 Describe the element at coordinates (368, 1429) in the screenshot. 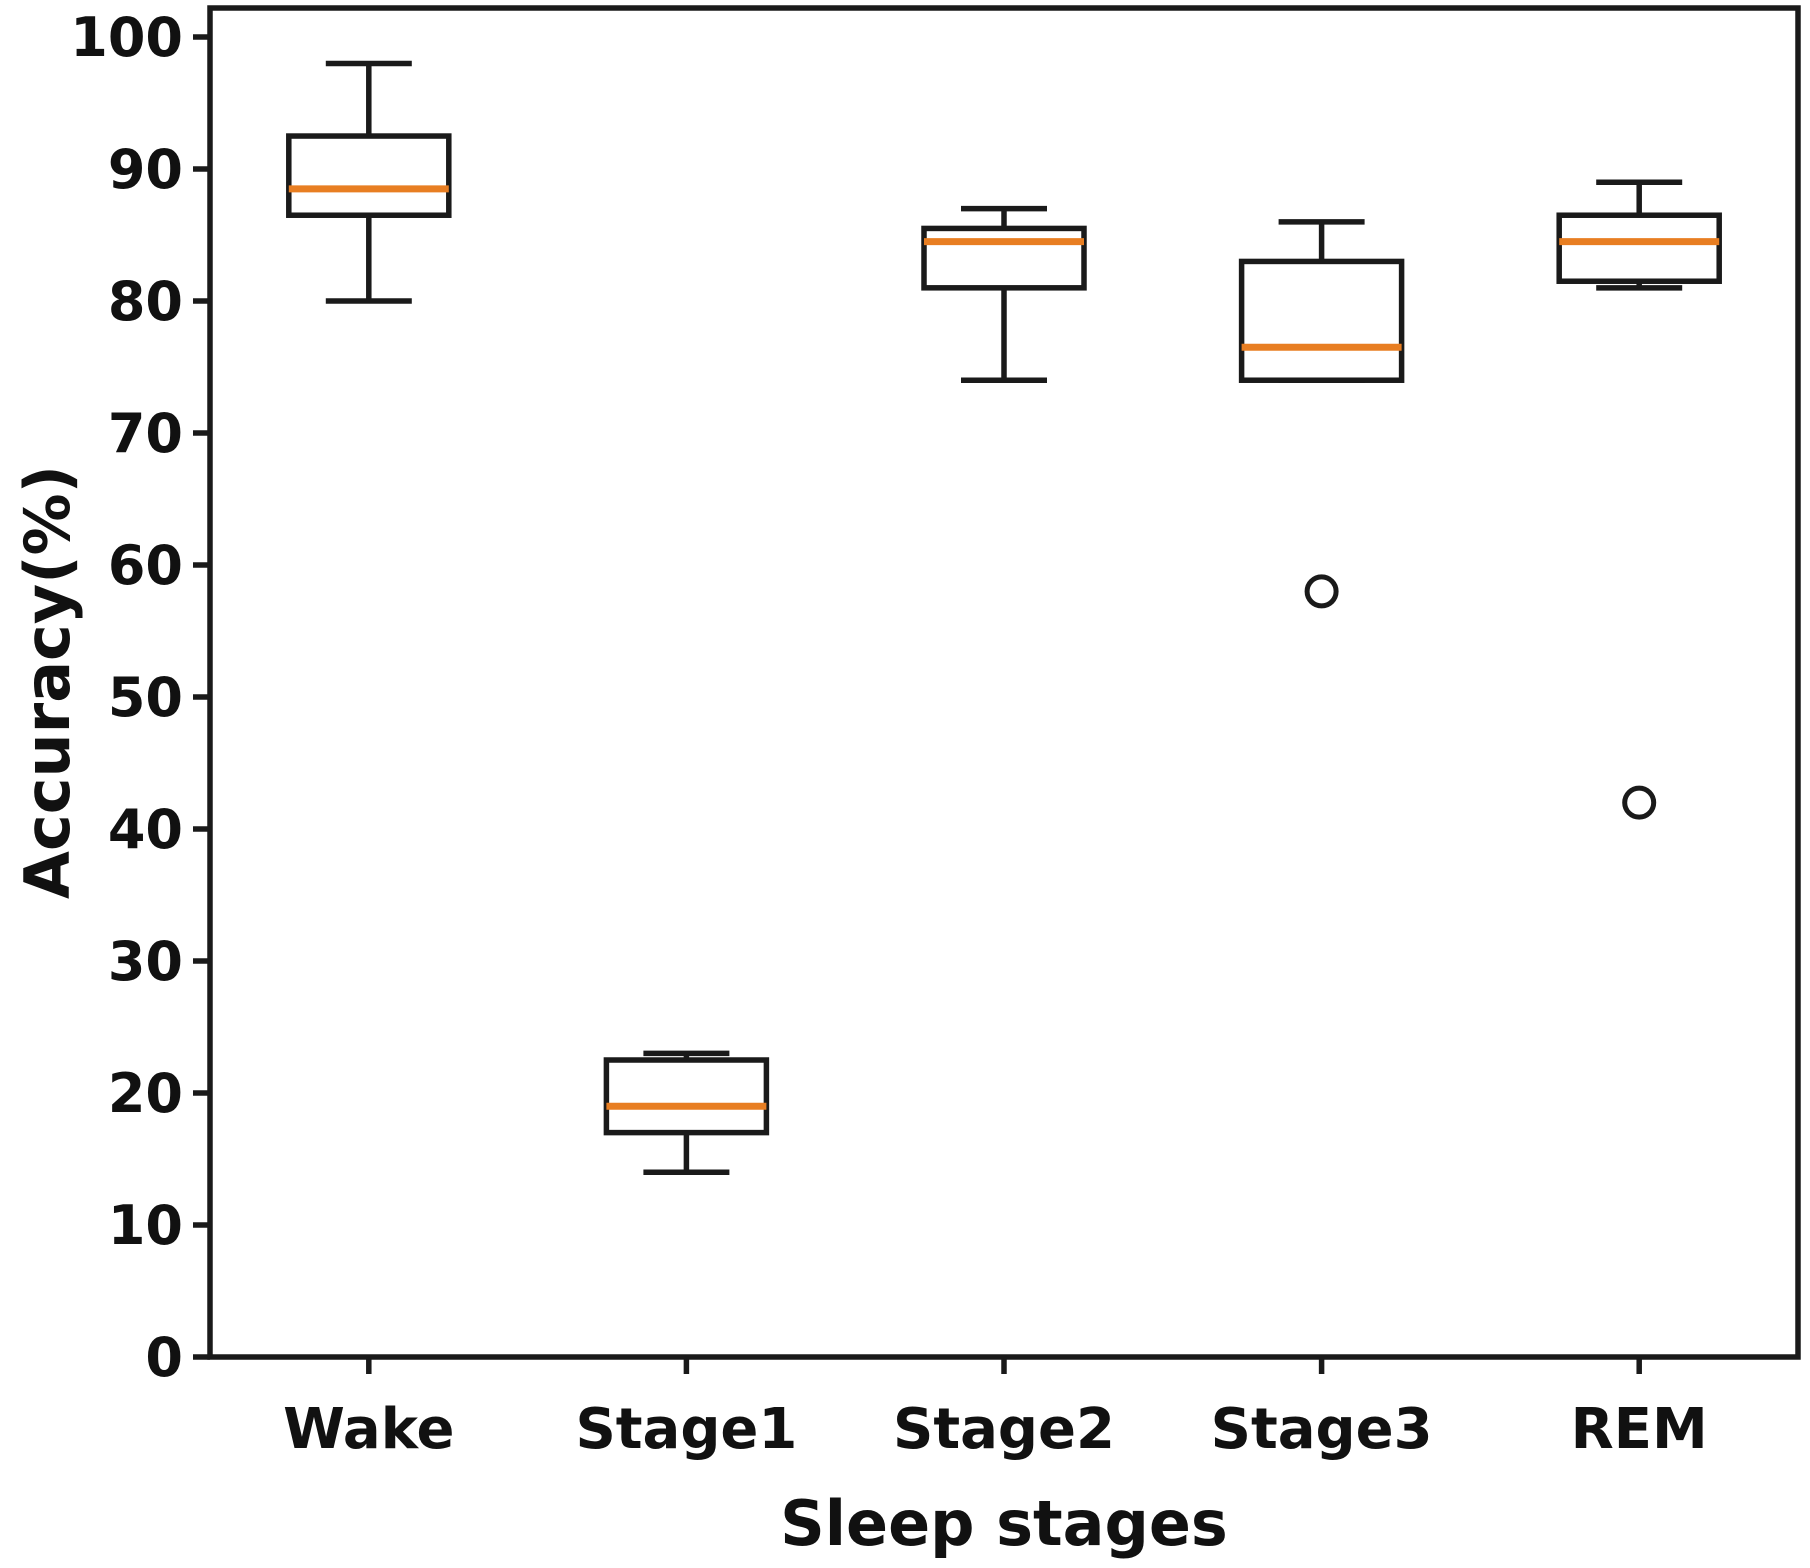

I see `x-tick-label: Wake` at that location.